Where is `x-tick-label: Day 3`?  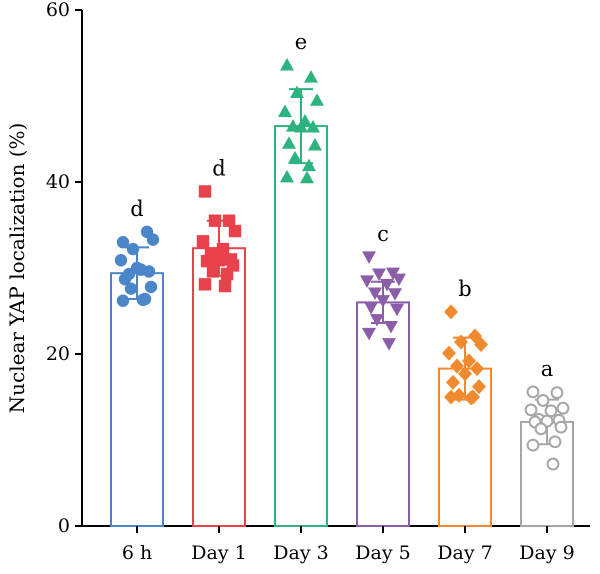 x-tick-label: Day 3 is located at coordinates (300, 553).